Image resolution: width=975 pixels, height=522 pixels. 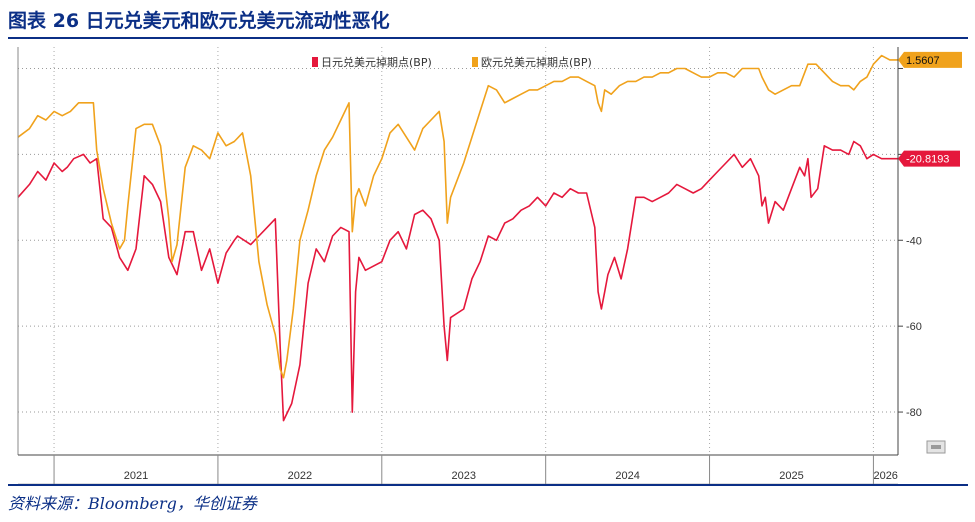 I want to click on y-tick-label: -60, so click(x=914, y=327).